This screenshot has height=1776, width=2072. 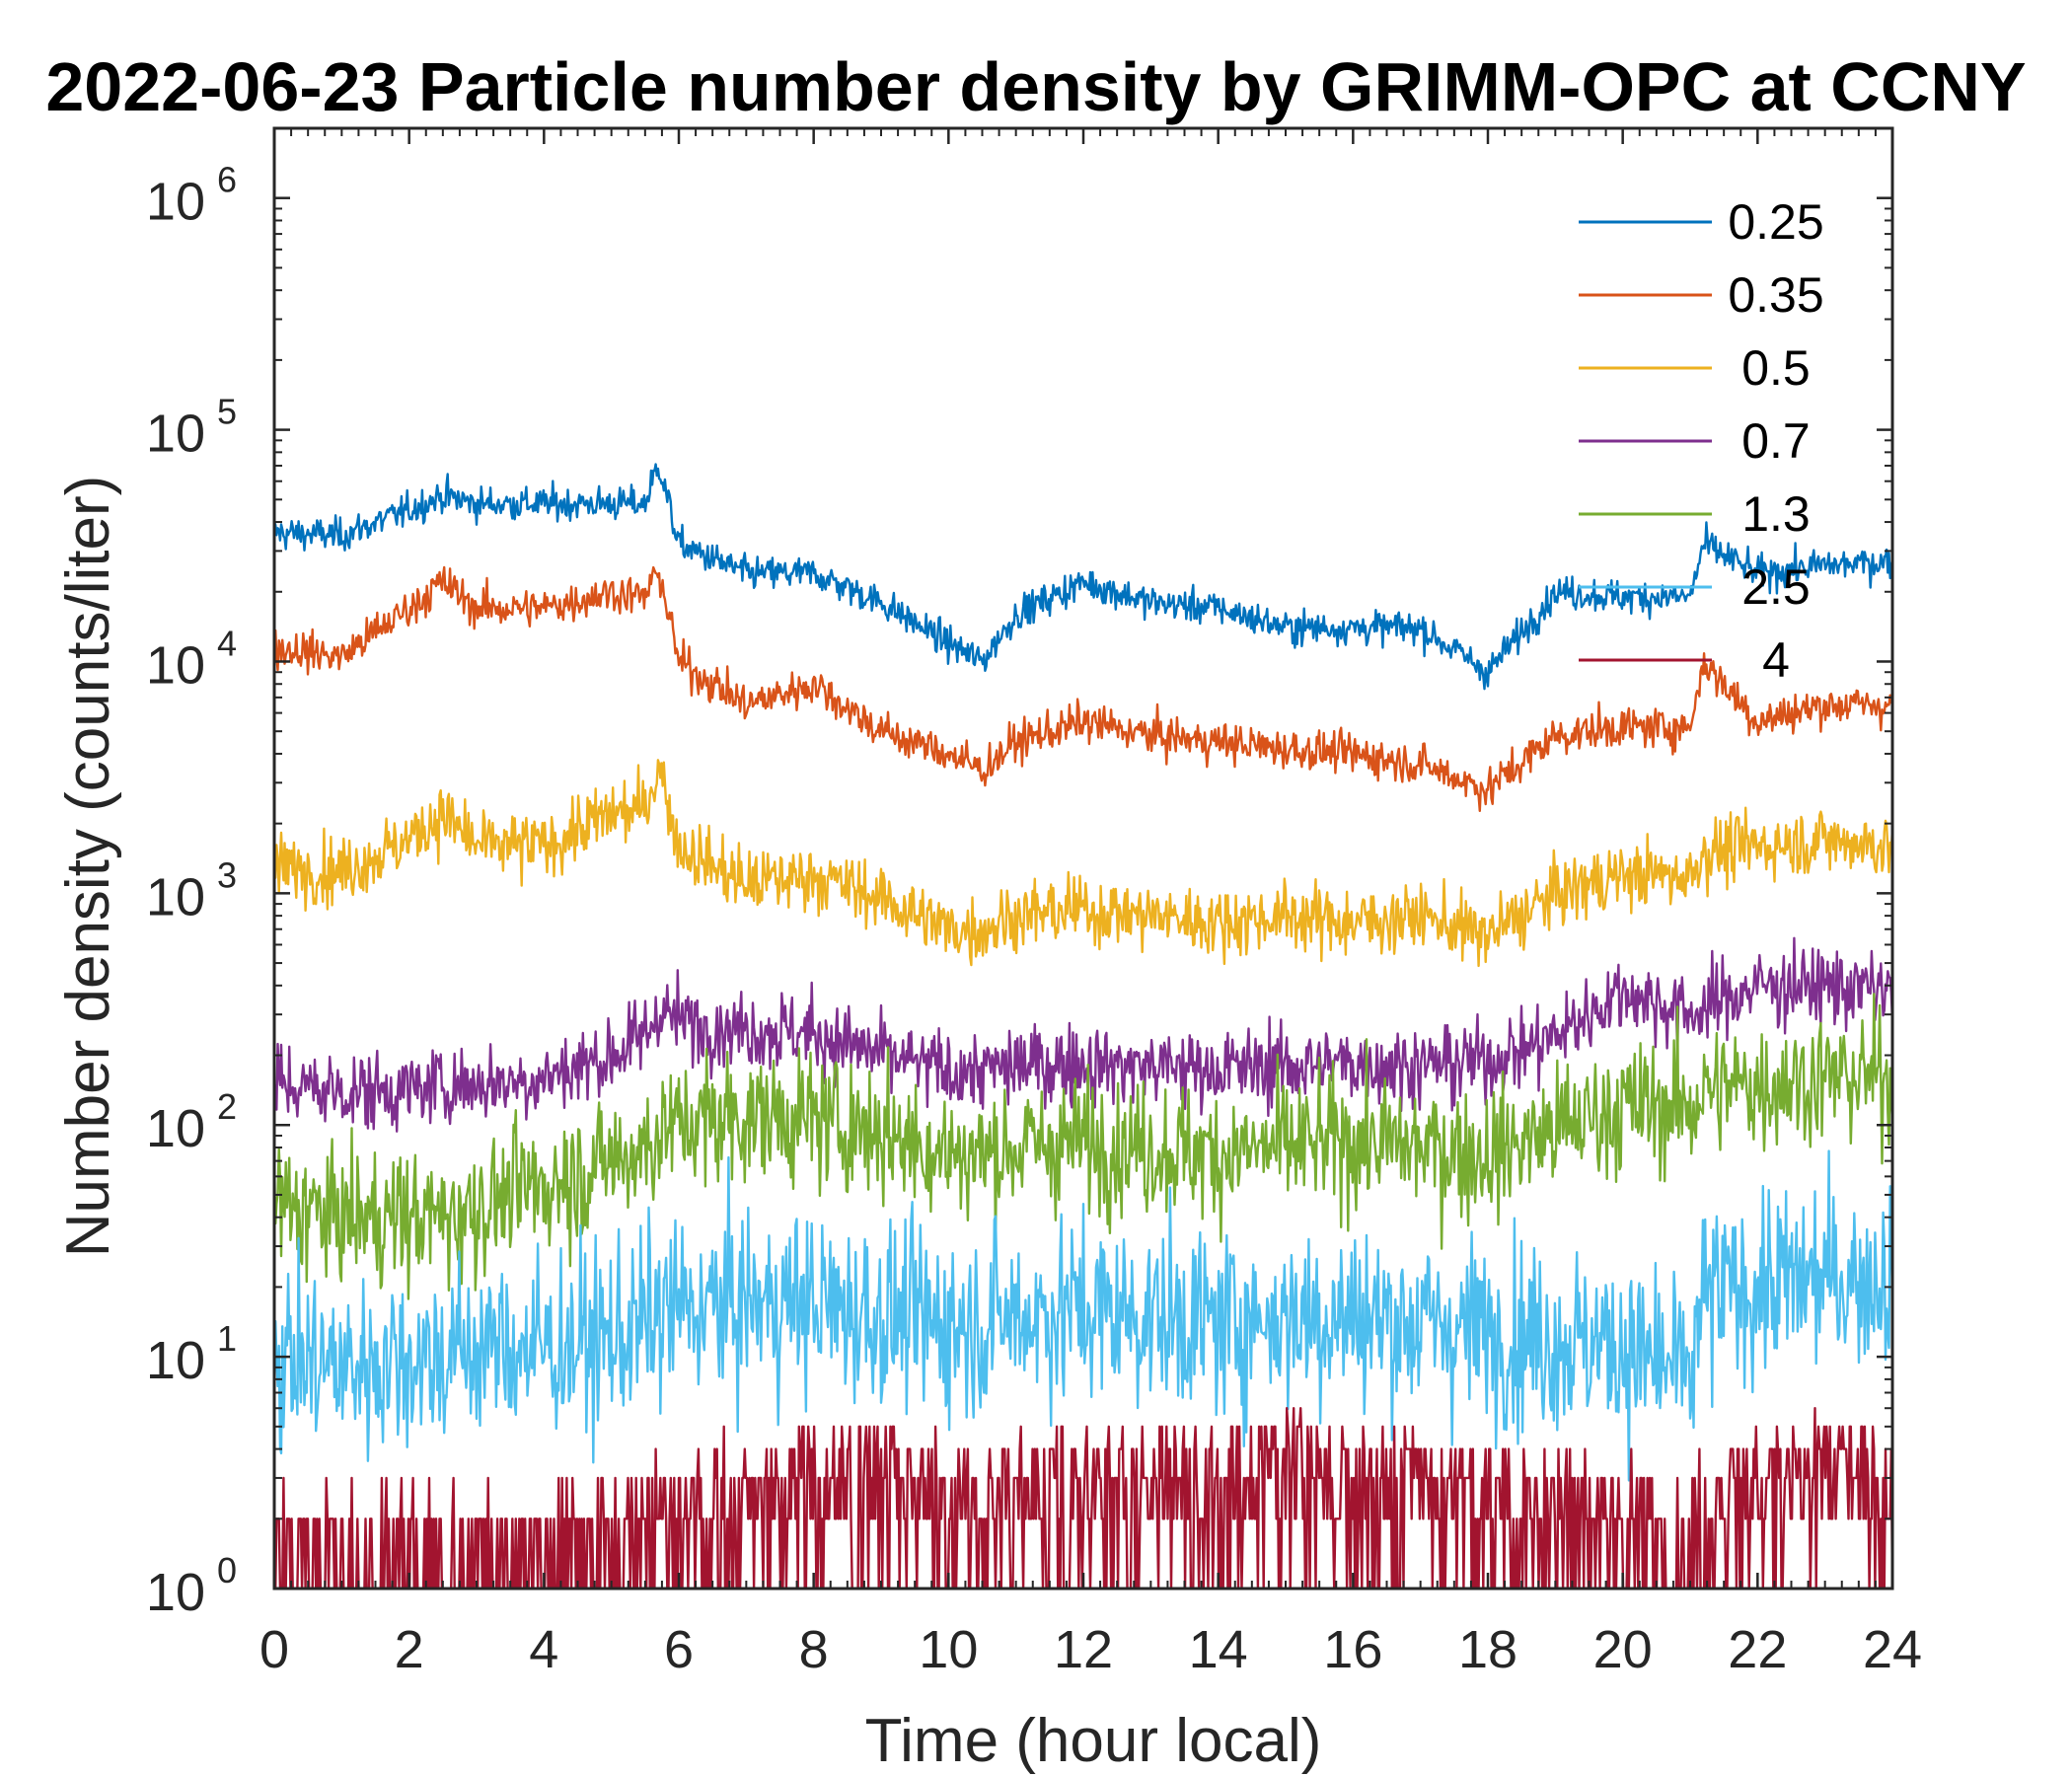 I want to click on x-tick-label: 0, so click(x=274, y=1650).